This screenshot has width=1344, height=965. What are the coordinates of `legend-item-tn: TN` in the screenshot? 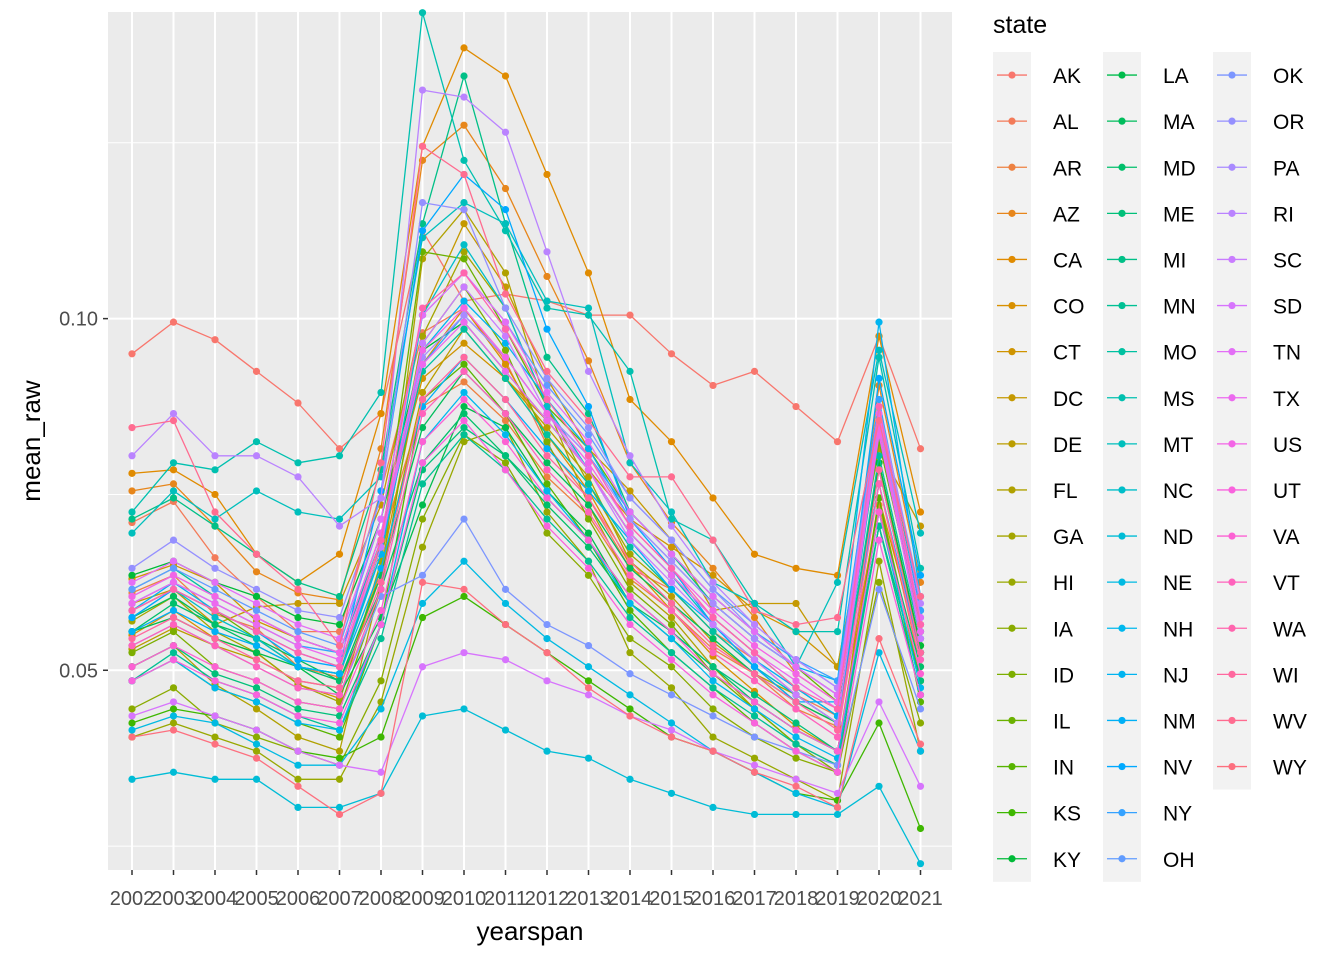 It's located at (1259, 353).